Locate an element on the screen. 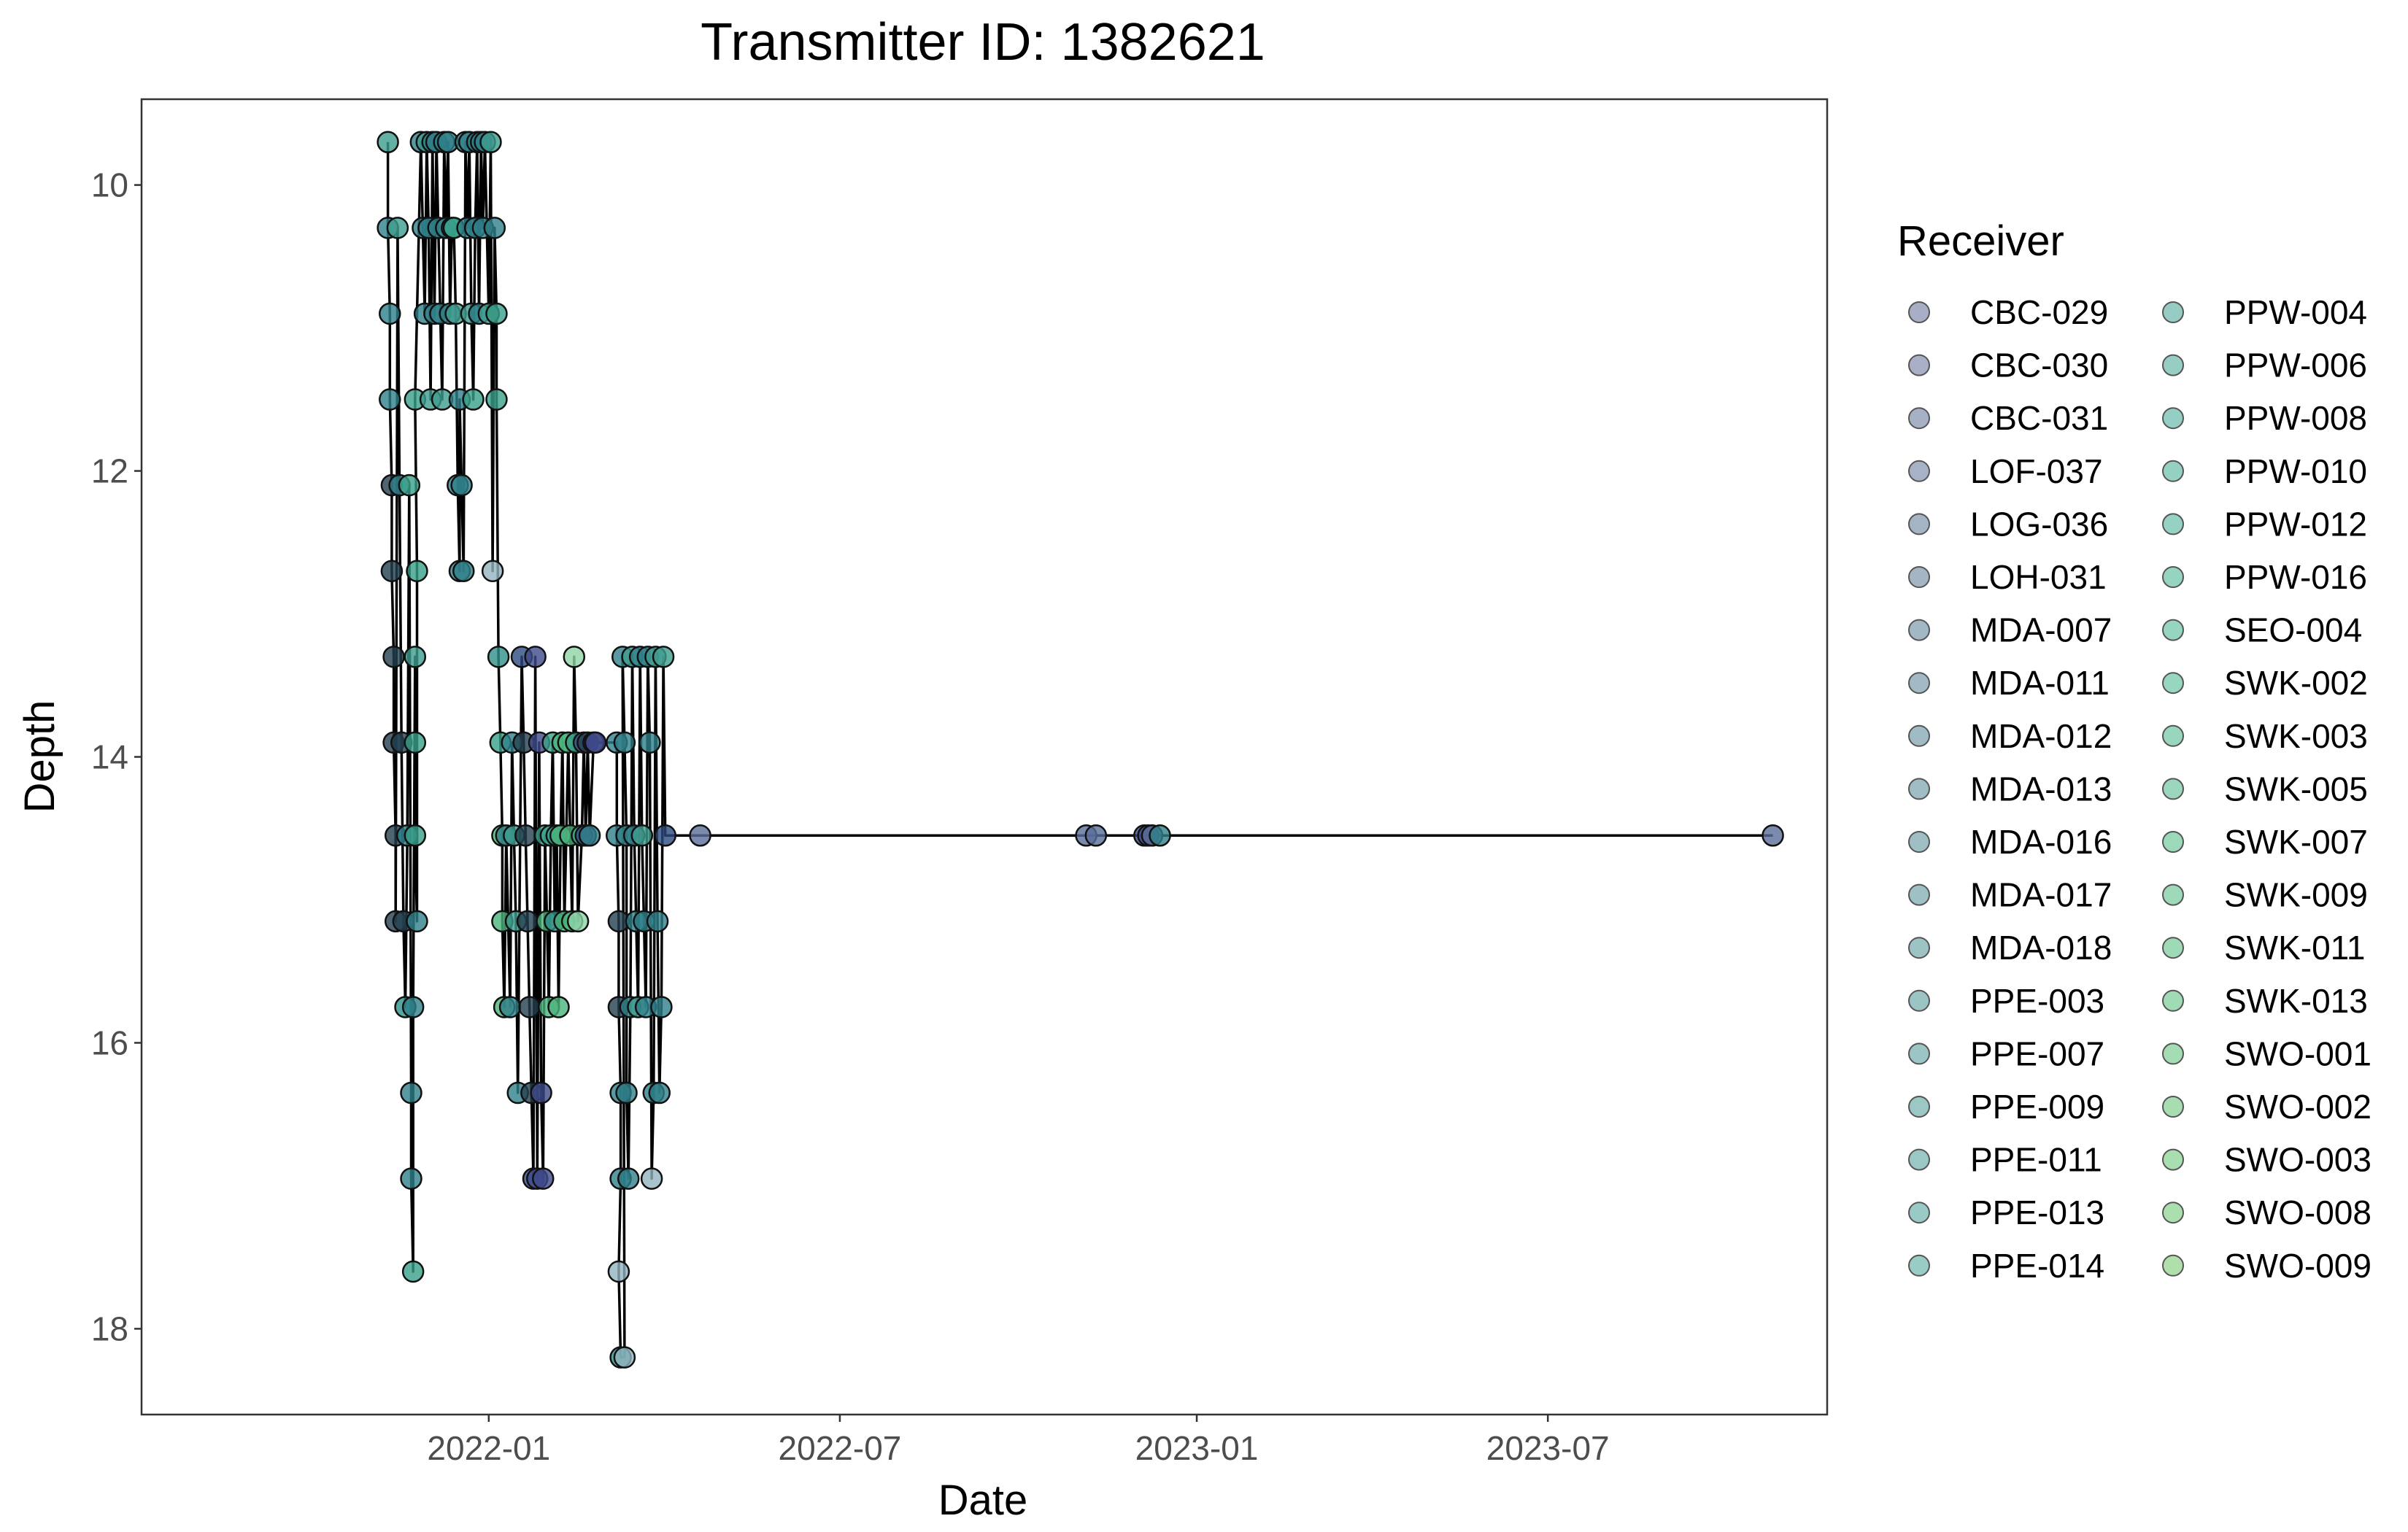  legend-label: MDA-018 is located at coordinates (2041, 948).